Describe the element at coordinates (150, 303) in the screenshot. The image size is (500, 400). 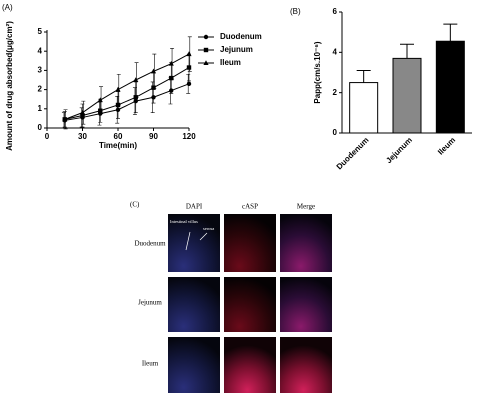
I see `row-label: Jejunum` at that location.